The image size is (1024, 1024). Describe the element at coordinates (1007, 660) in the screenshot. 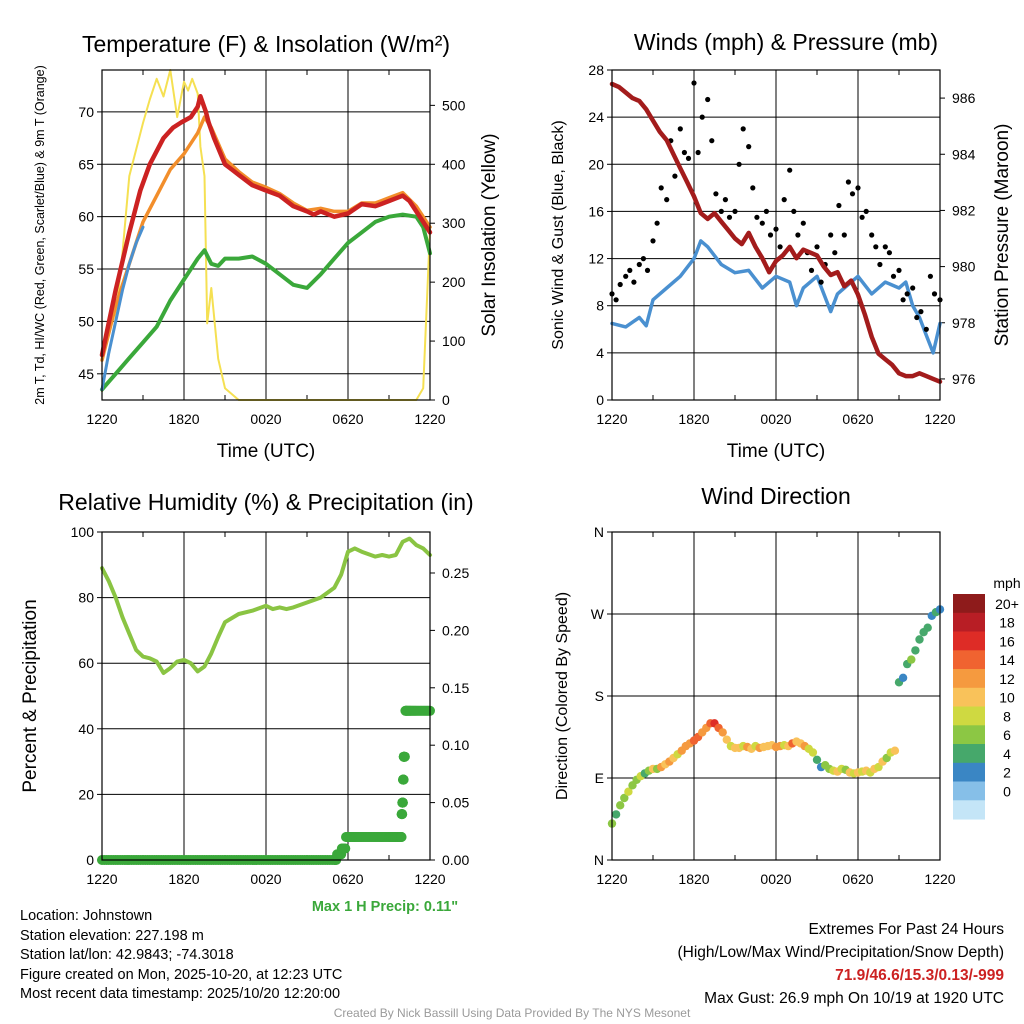

I see `colorbar-label: 14` at that location.